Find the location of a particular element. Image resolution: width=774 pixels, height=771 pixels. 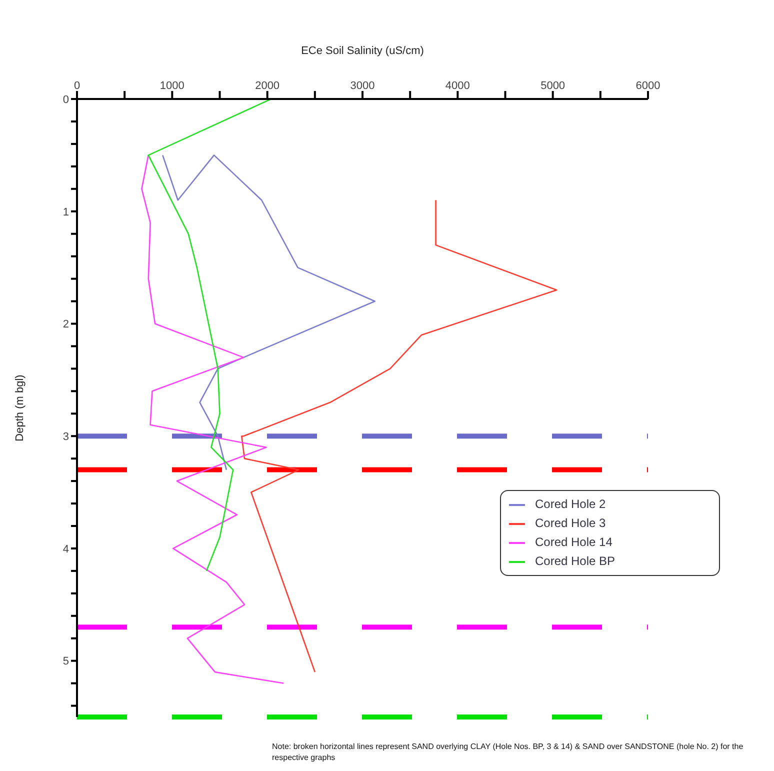

y-tick-label: 4 is located at coordinates (65, 549).